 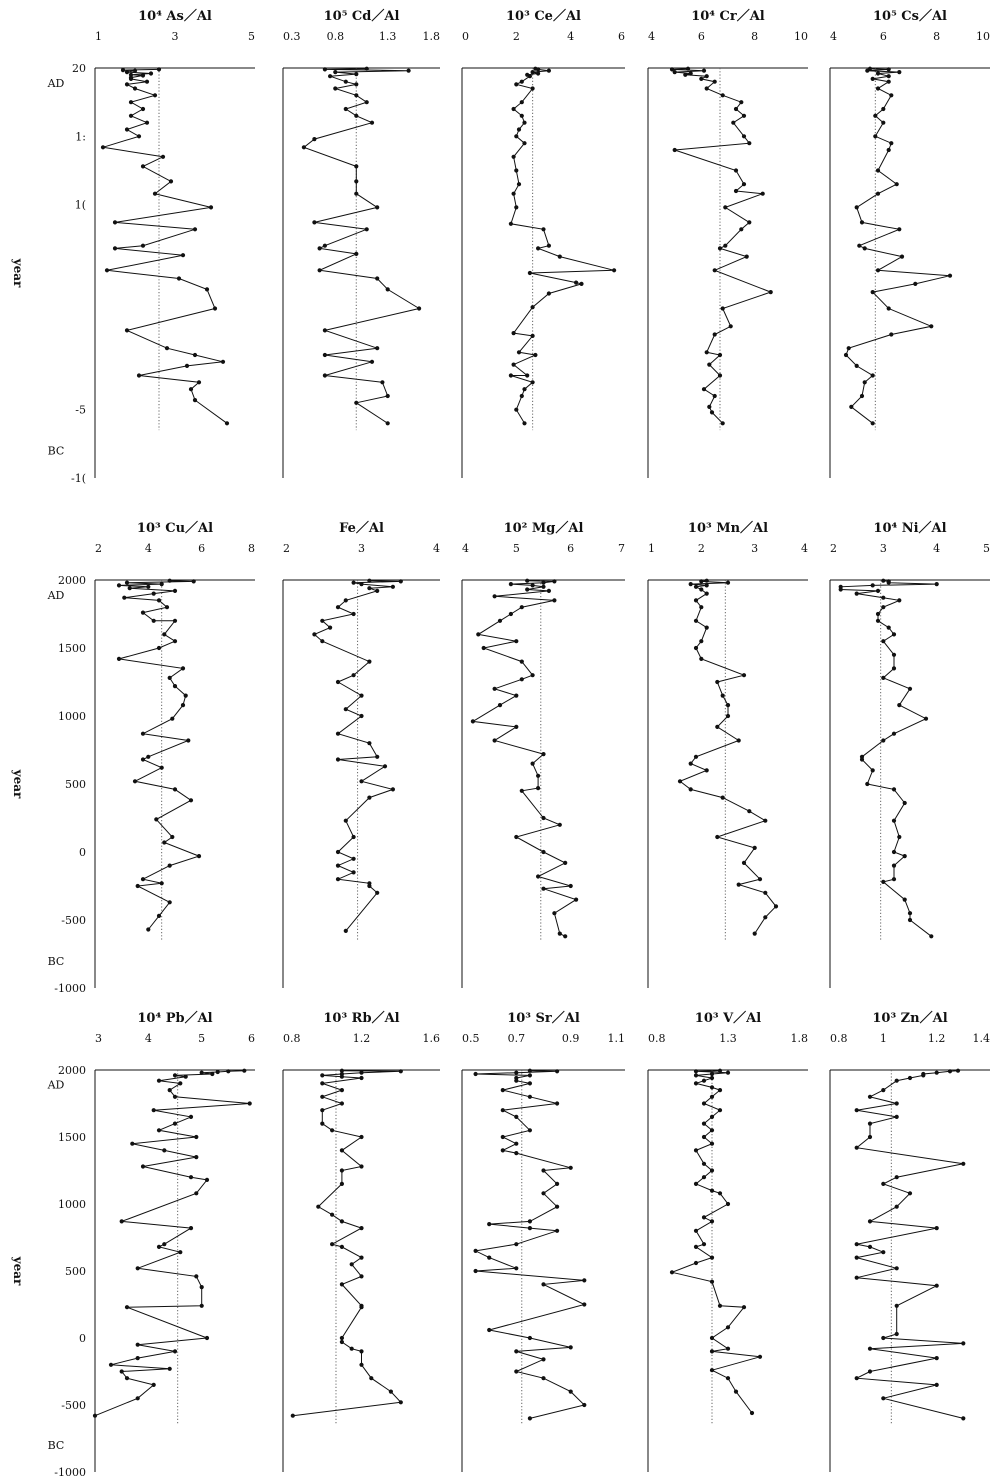 I want to click on y-tick-label-r2-0: 2000, so click(x=72, y=1070).